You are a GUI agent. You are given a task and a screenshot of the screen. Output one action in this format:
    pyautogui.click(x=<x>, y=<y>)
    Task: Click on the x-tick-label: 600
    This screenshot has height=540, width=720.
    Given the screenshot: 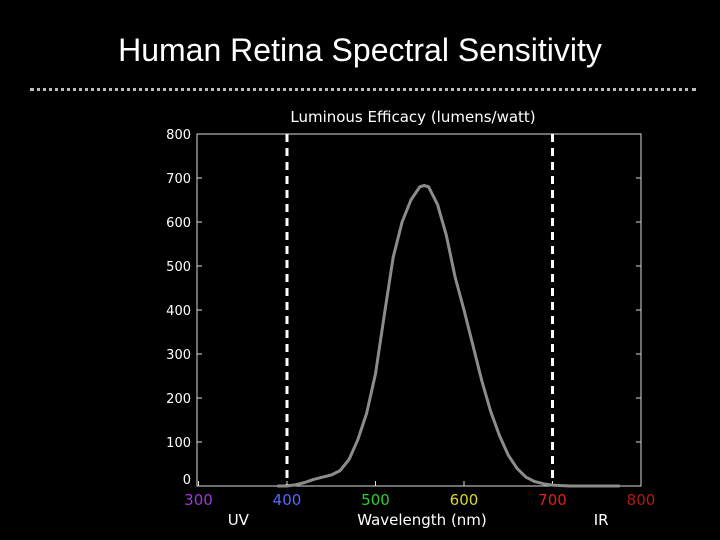 What is the action you would take?
    pyautogui.click(x=464, y=500)
    